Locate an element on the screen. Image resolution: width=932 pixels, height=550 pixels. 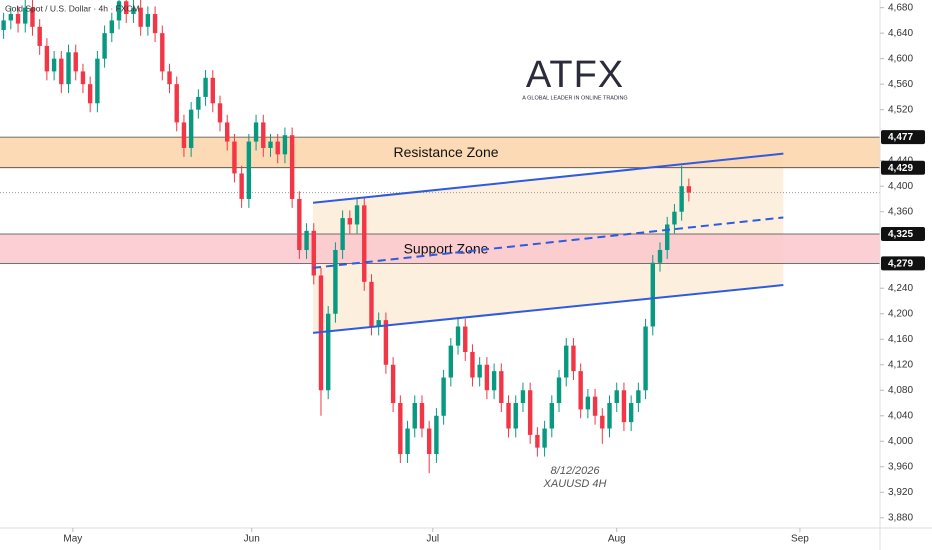
logo: ATFX is located at coordinates (575, 75).